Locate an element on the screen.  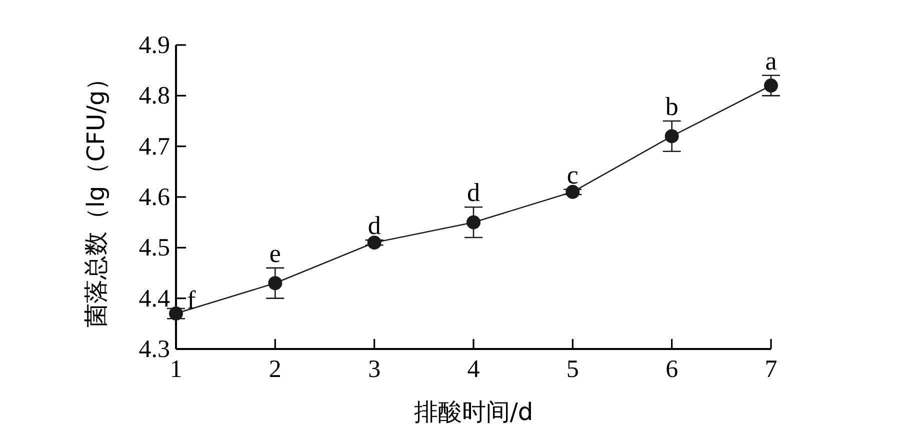
y-tick-label: 4.3 is located at coordinates (154, 349).